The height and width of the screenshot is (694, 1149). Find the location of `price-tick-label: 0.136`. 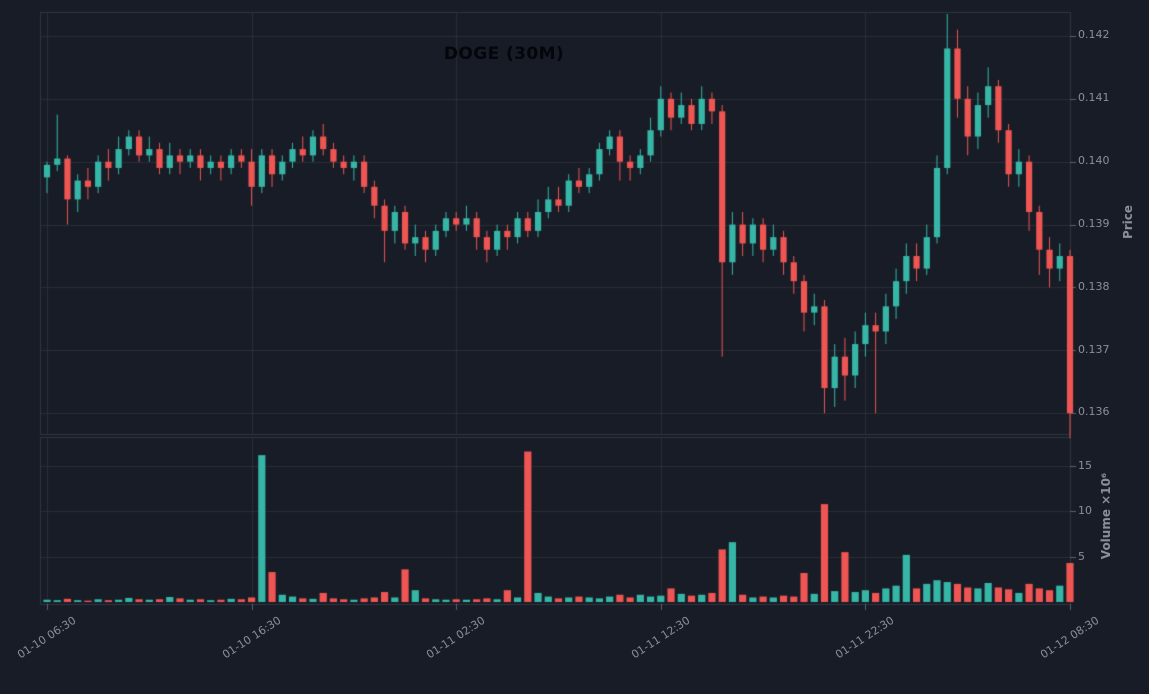

price-tick-label: 0.136 is located at coordinates (1094, 411).